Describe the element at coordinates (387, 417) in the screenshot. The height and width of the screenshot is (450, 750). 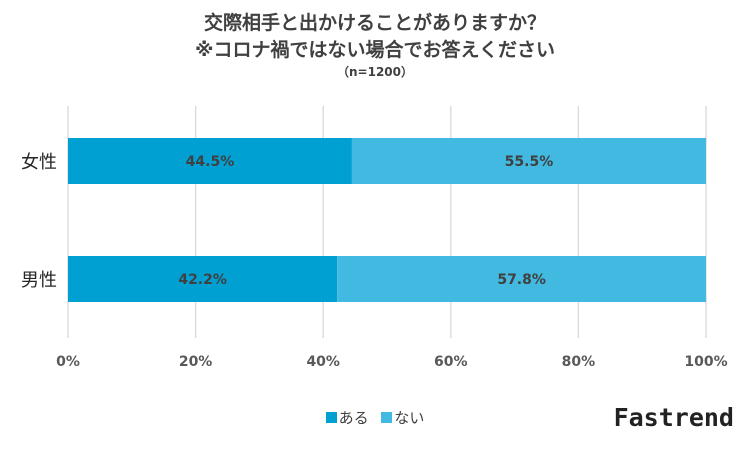
I see `legend-swatch-nai` at that location.